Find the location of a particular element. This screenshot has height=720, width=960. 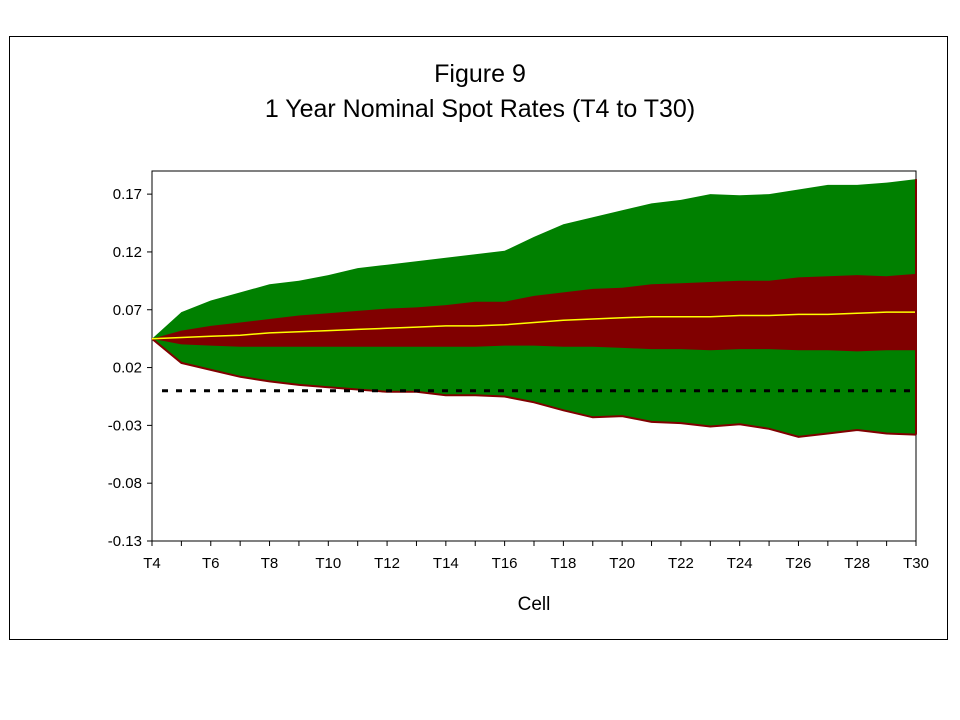

chart-subtitle: 1 Year Nominal Spot Rates (T4 to T30) is located at coordinates (480, 109).